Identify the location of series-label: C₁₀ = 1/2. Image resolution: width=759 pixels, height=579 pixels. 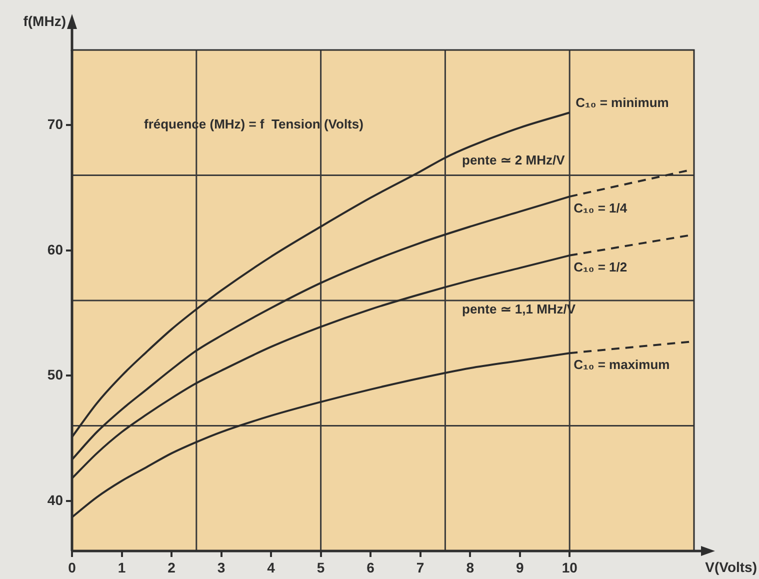
(601, 266).